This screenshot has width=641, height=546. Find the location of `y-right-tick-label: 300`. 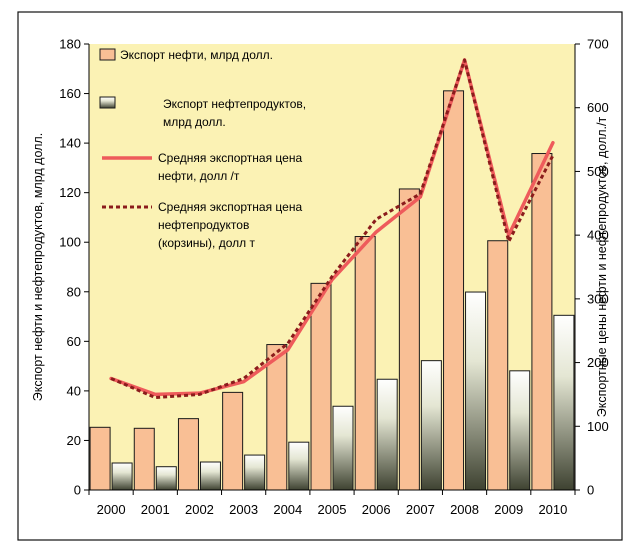

y-right-tick-label: 300 is located at coordinates (598, 298).